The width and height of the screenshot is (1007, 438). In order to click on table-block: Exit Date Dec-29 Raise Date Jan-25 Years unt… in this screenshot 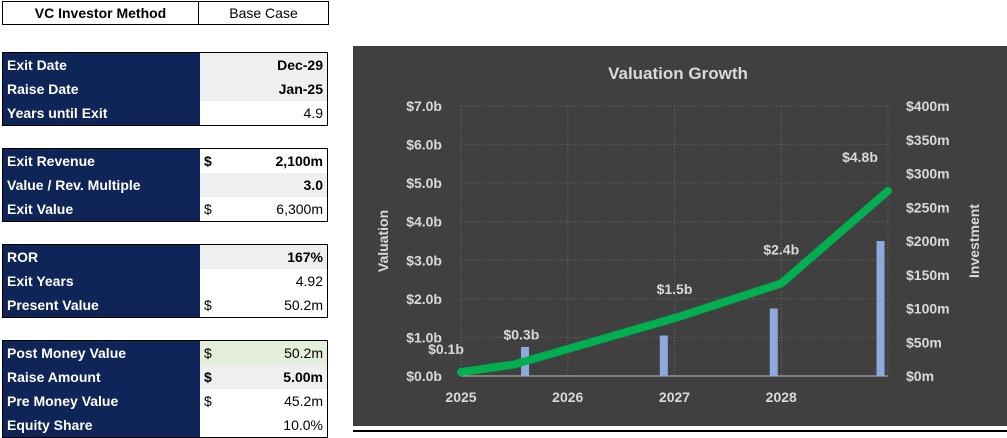, I will do `click(165, 89)`.